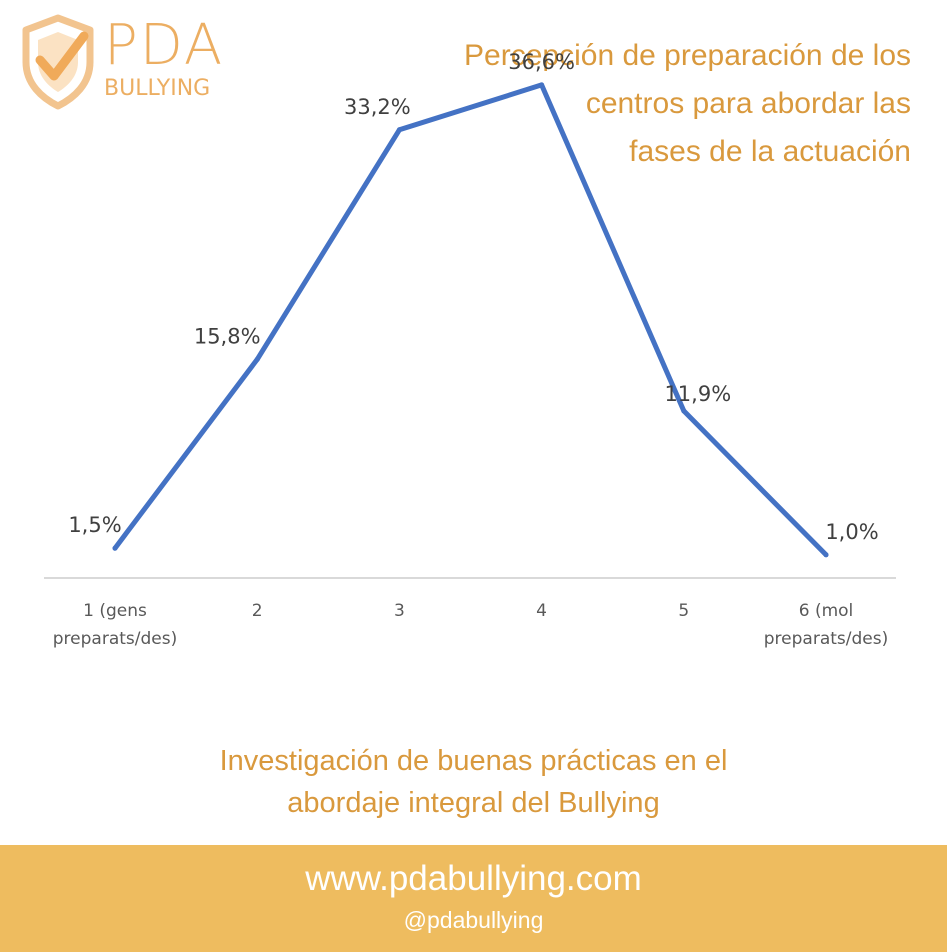 The image size is (947, 952). I want to click on data-label: 33,2%, so click(377, 107).